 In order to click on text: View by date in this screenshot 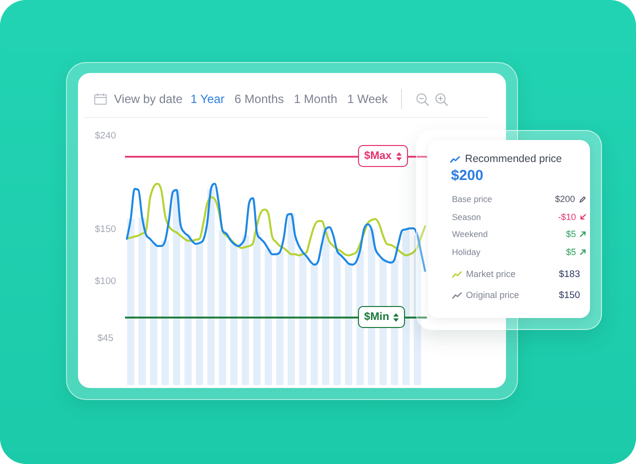, I will do `click(148, 99)`.